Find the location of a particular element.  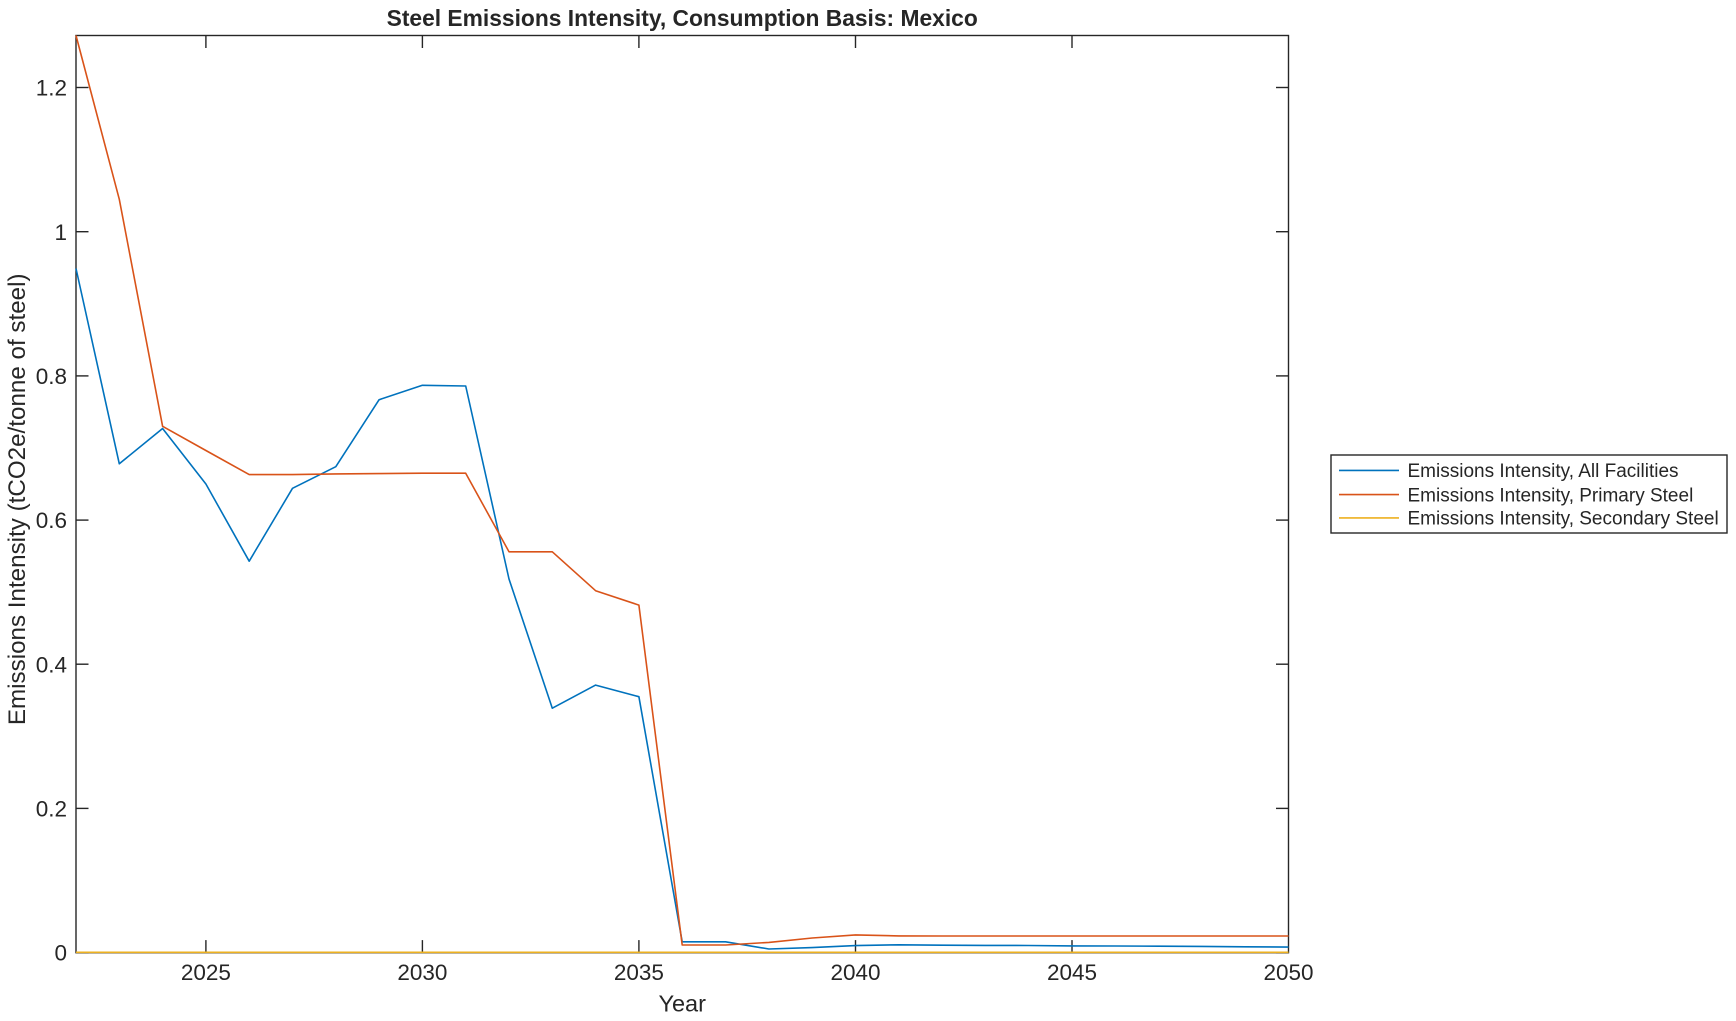

svg-text: 1 is located at coordinates (60, 232).